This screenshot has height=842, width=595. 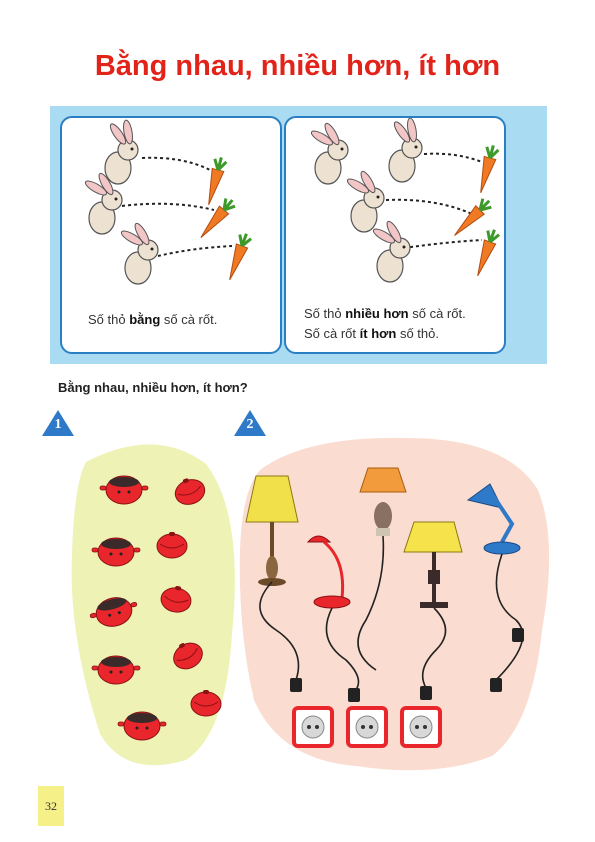 I want to click on caption-keyword: ít hơn, so click(x=378, y=333).